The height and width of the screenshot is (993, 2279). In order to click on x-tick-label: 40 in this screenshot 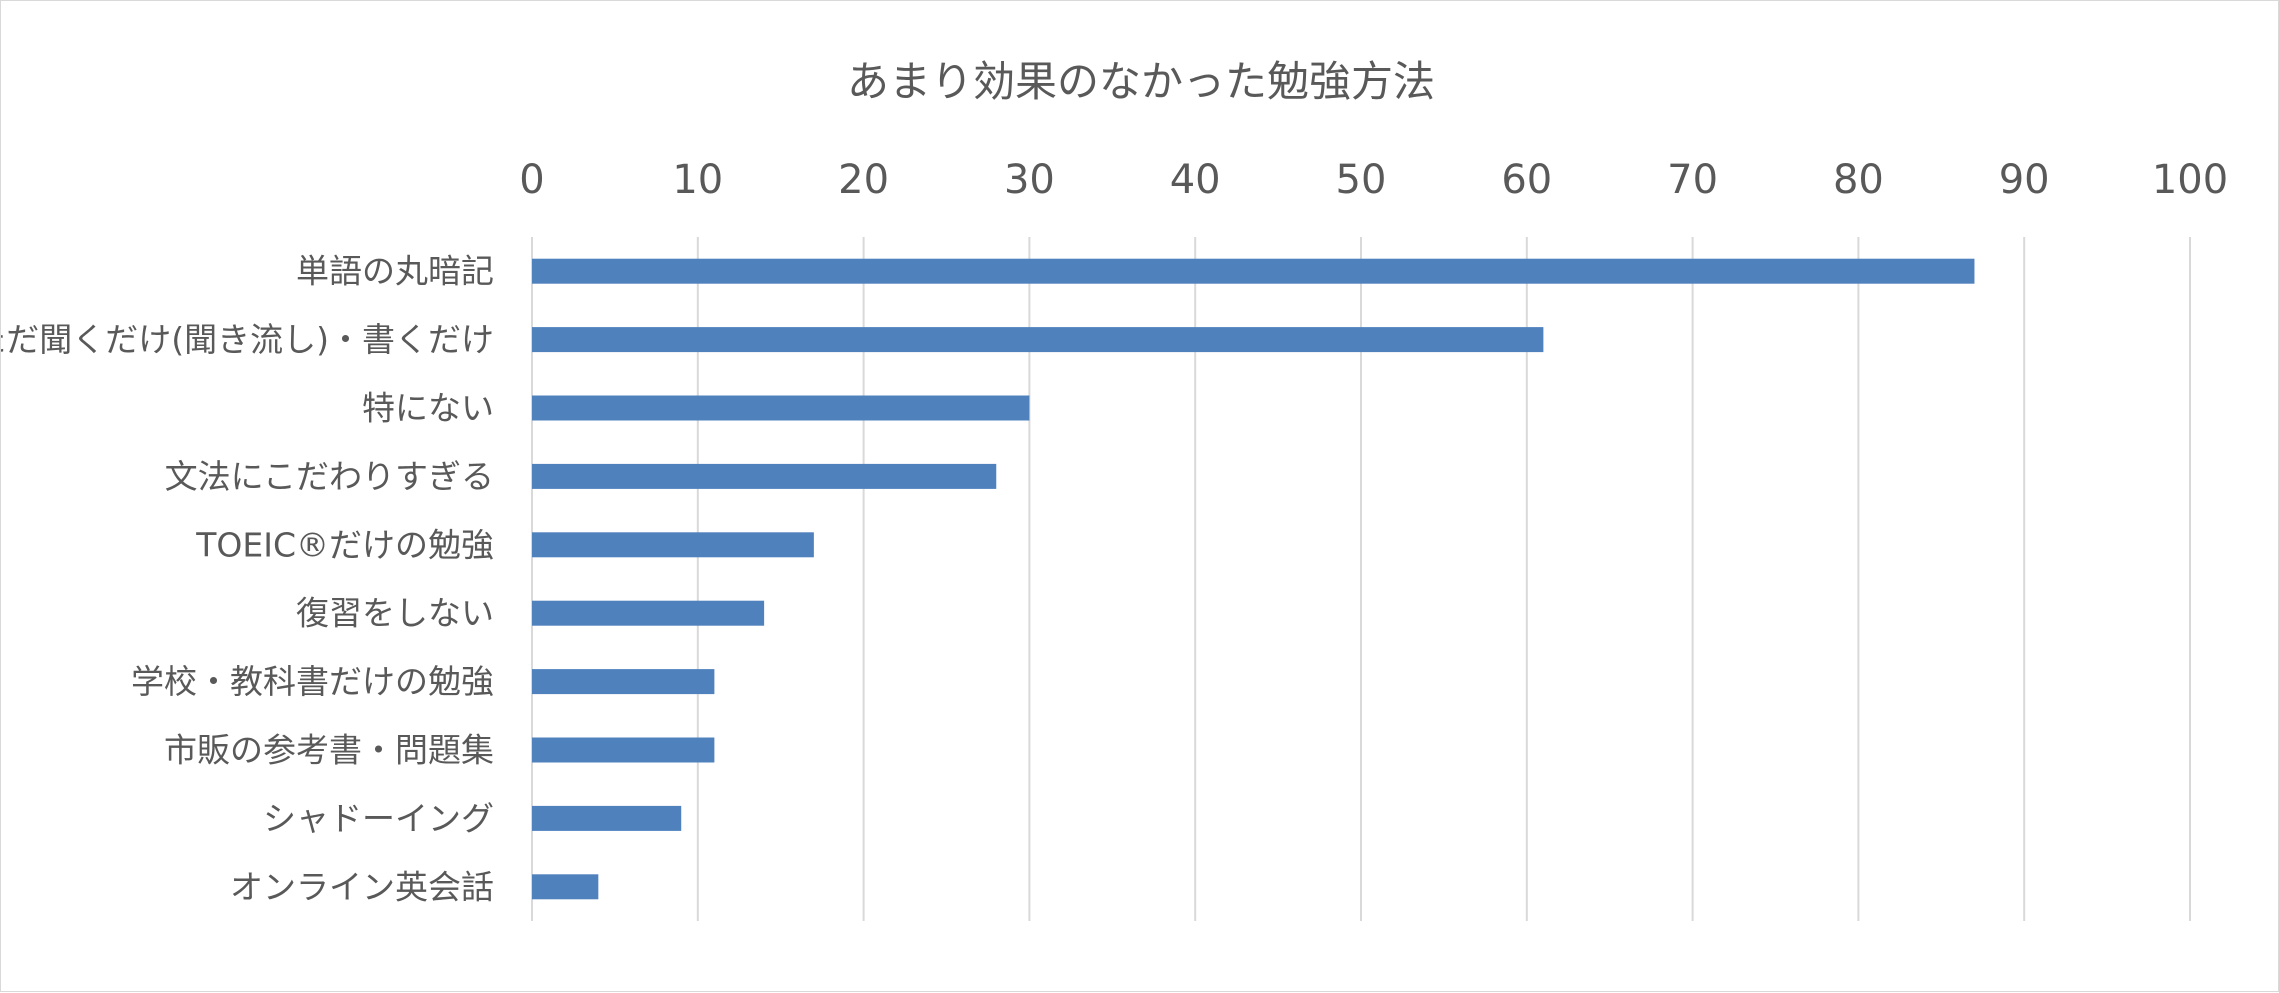, I will do `click(1195, 180)`.